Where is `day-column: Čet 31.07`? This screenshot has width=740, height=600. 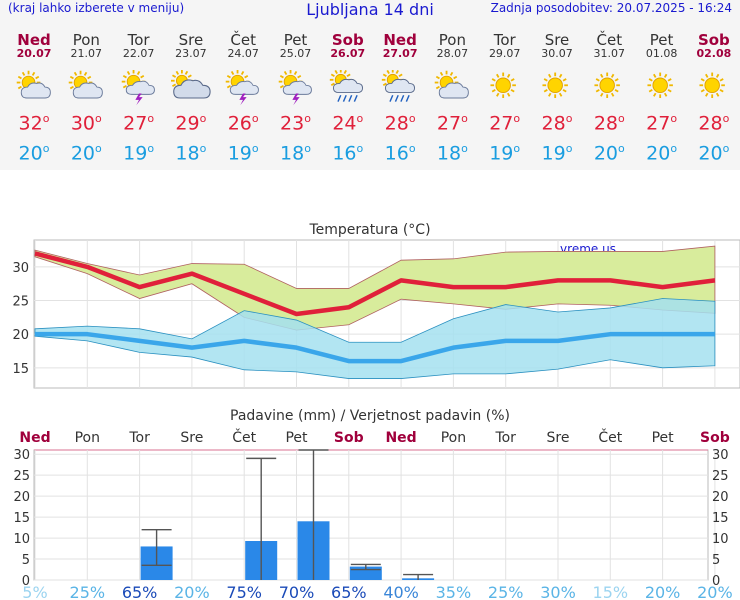 day-column: Čet 31.07 is located at coordinates (609, 46).